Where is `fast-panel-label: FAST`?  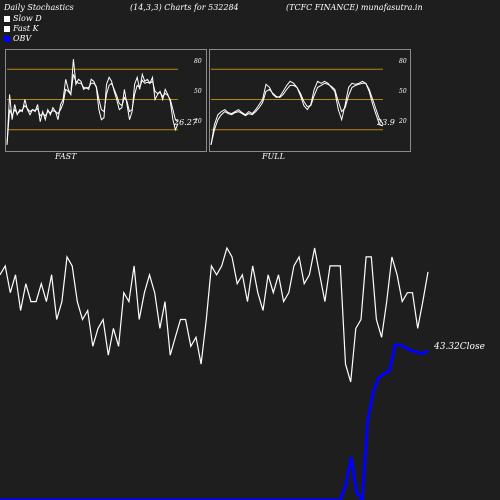
fast-panel-label: FAST is located at coordinates (66, 156).